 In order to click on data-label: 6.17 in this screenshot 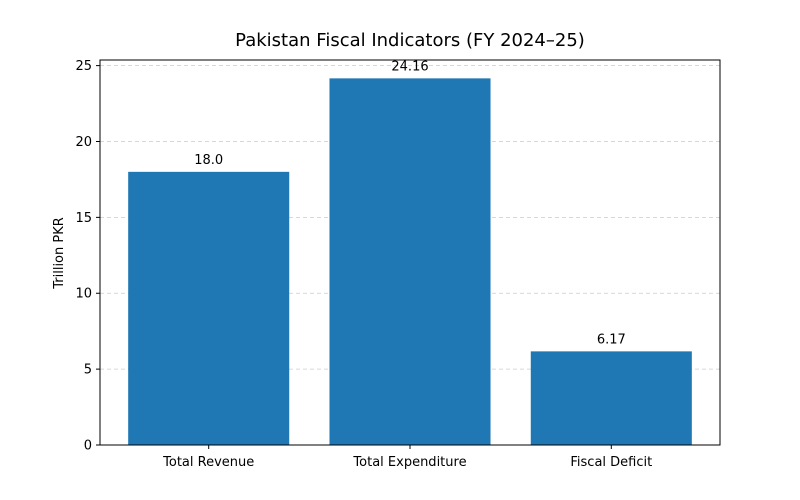, I will do `click(611, 339)`.